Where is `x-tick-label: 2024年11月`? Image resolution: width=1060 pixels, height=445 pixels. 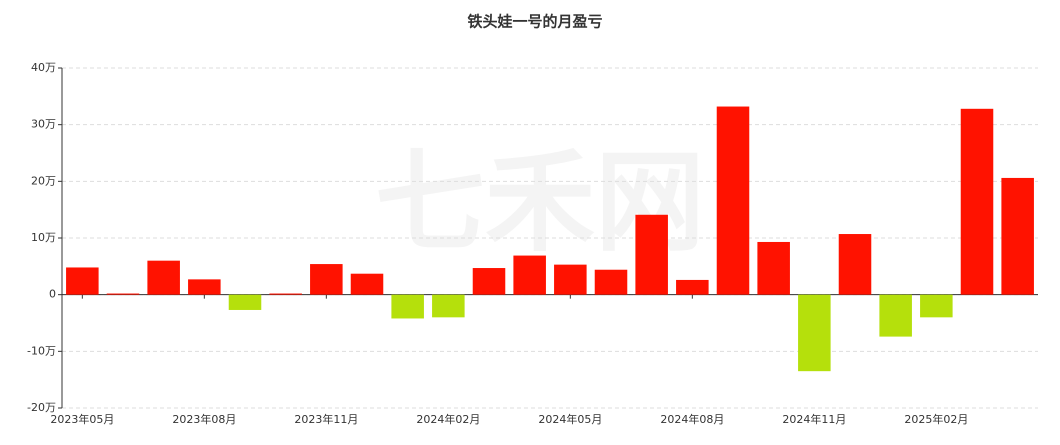
x-tick-label: 2024年11月 is located at coordinates (814, 419).